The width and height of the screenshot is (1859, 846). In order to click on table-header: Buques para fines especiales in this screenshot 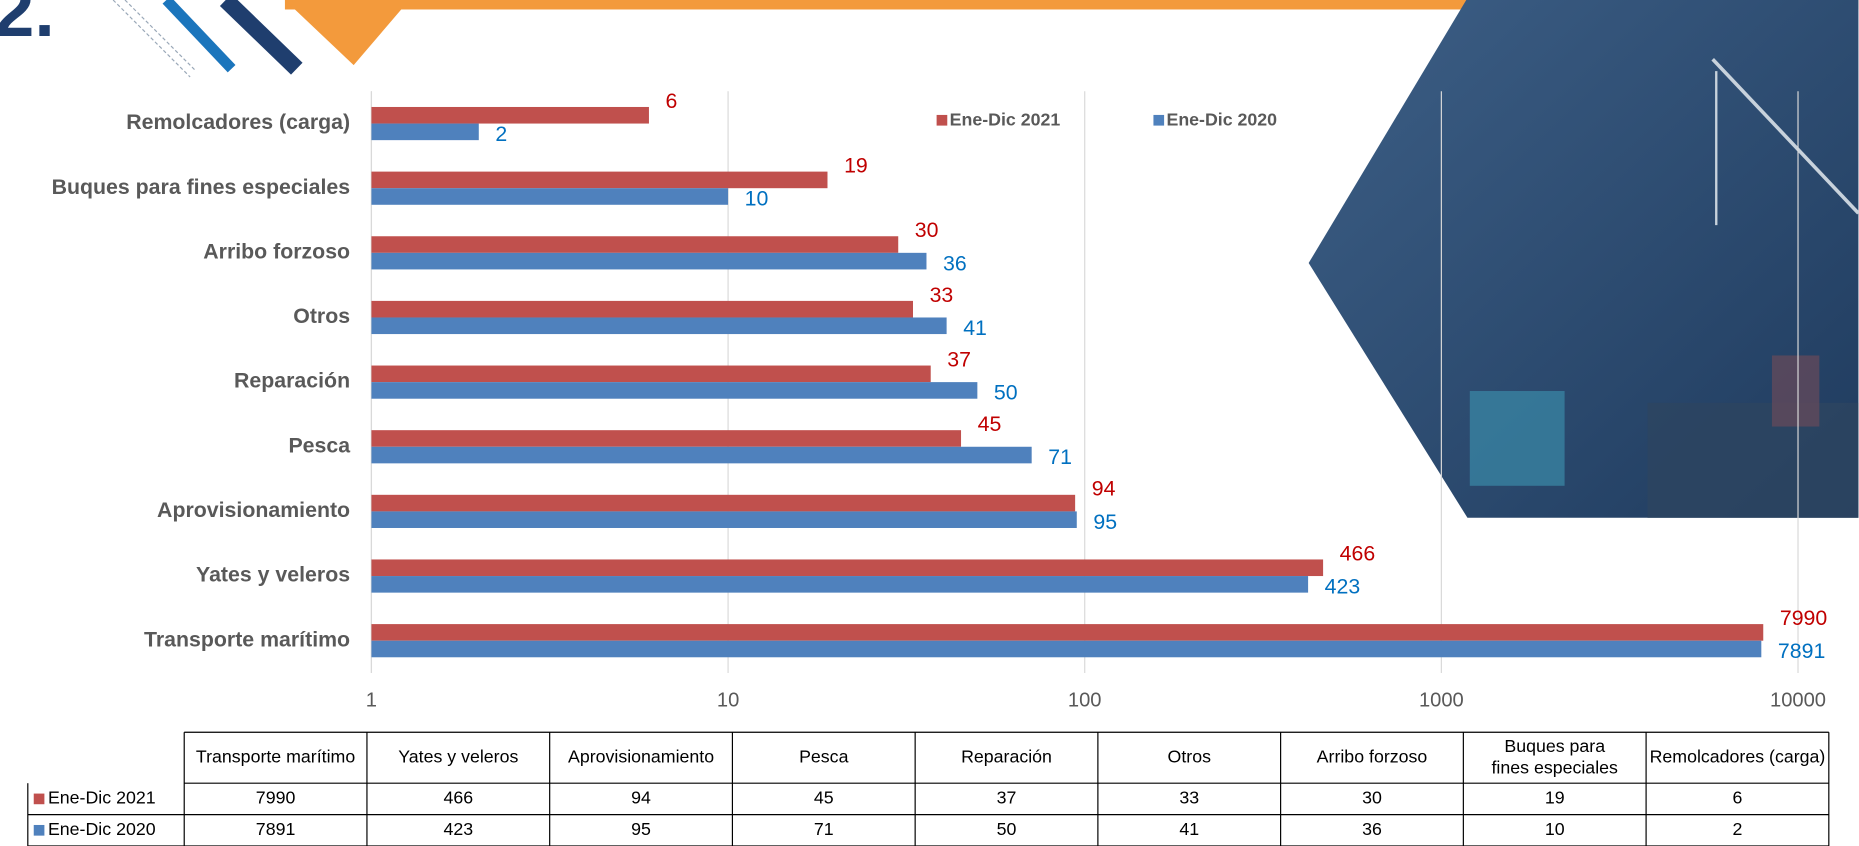, I will do `click(1555, 756)`.